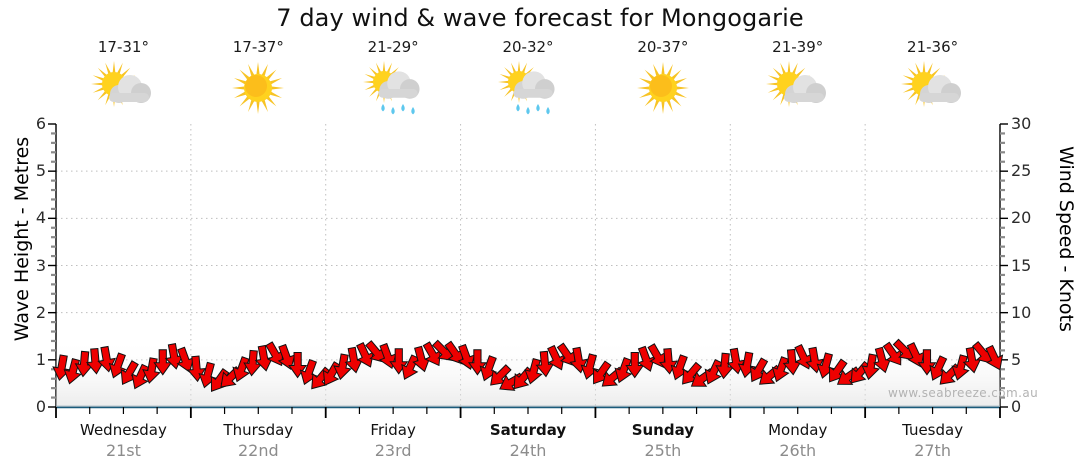 This screenshot has width=1080, height=475. Describe the element at coordinates (932, 450) in the screenshot. I see `day-date: 27th` at that location.